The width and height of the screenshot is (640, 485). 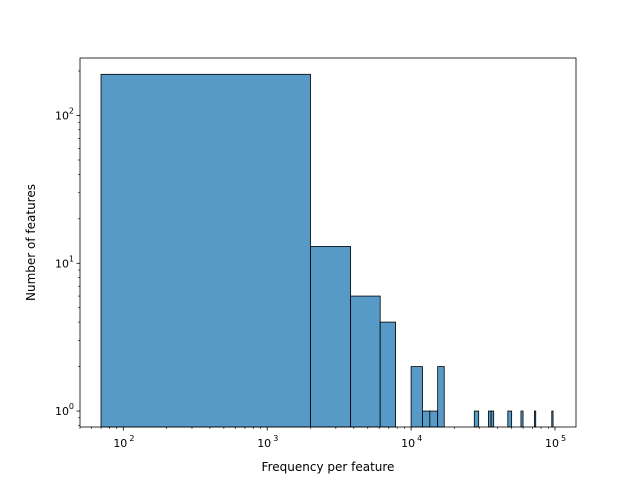 I want to click on x-axis-label: Frequency per feature, so click(x=328, y=467).